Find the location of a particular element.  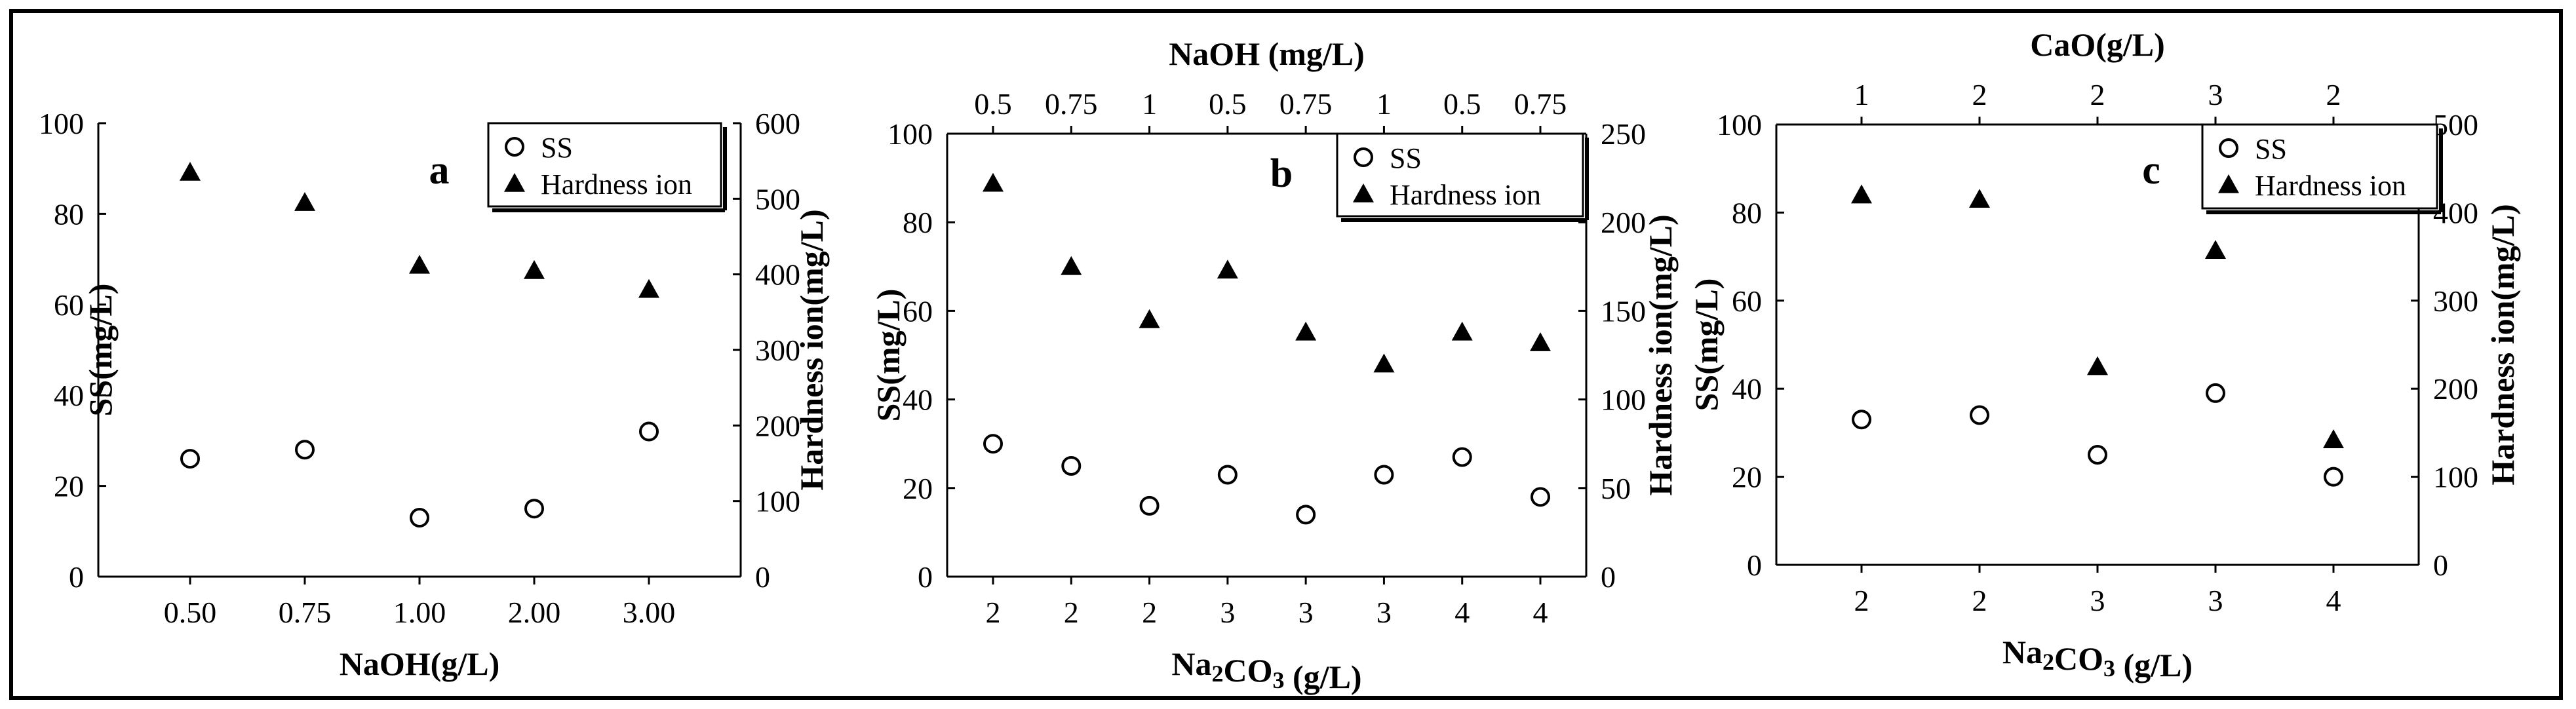

panel-c-legend-box is located at coordinates (2319, 166).